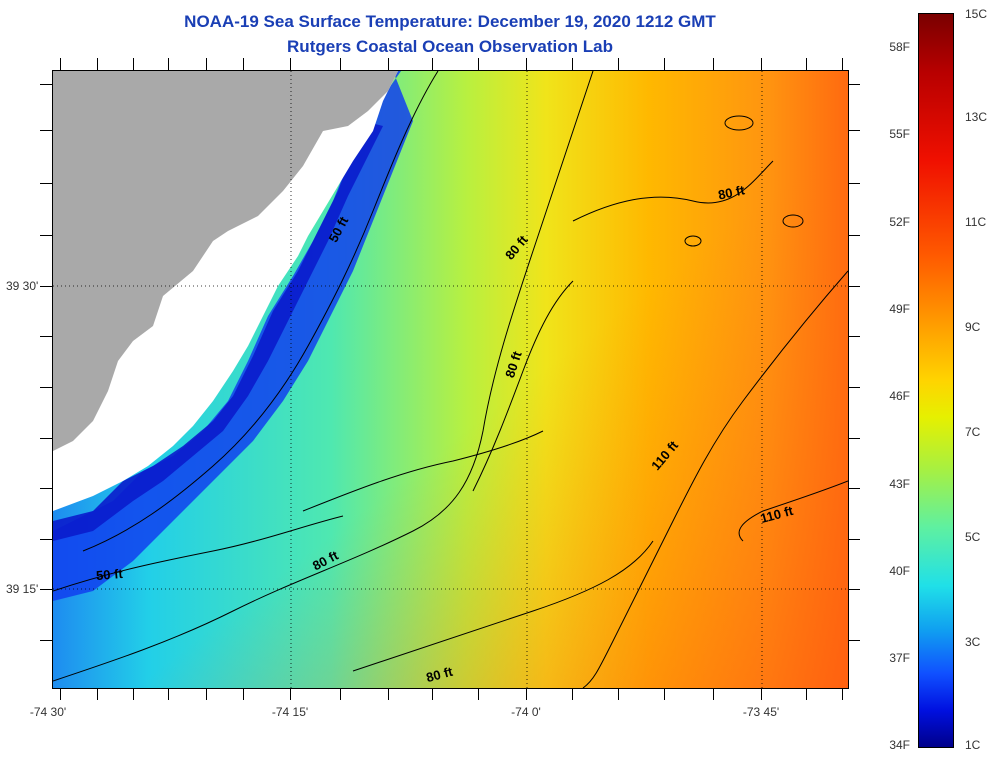  What do you see at coordinates (899, 222) in the screenshot?
I see `colorbar-f-label: 52F` at bounding box center [899, 222].